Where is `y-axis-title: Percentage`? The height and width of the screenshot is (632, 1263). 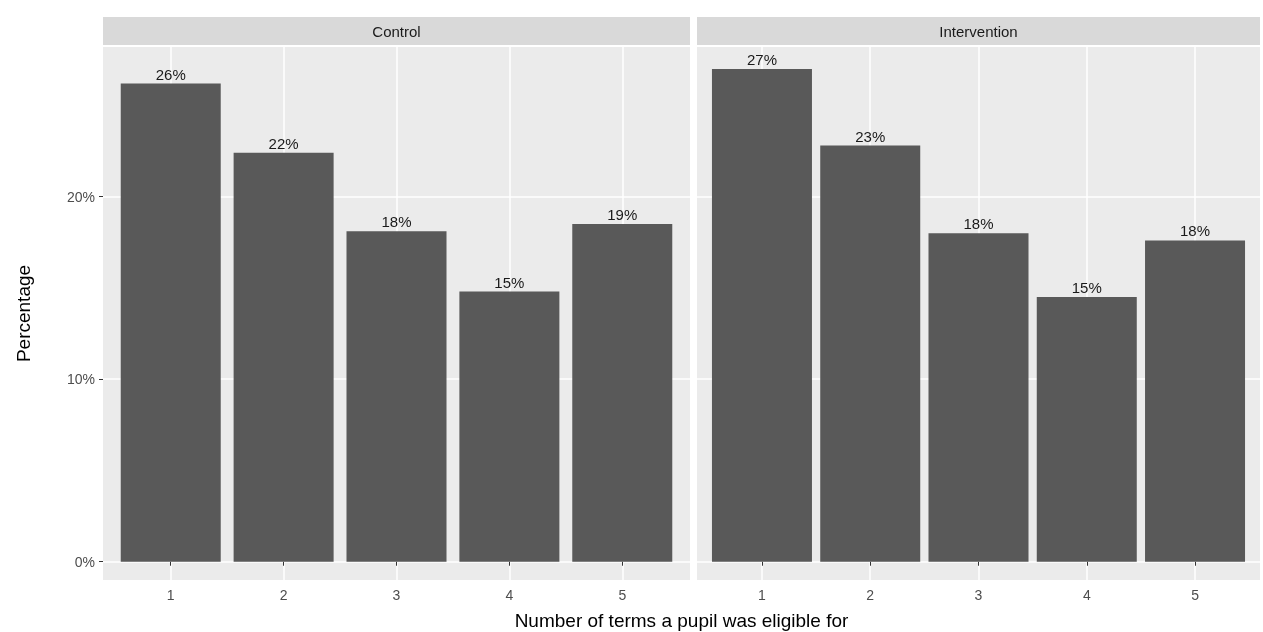
y-axis-title: Percentage is located at coordinates (23, 313).